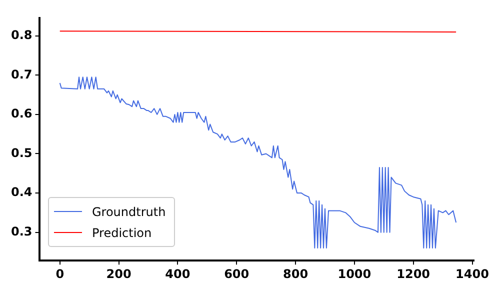  I want to click on x-tick-label: 800, so click(295, 273).